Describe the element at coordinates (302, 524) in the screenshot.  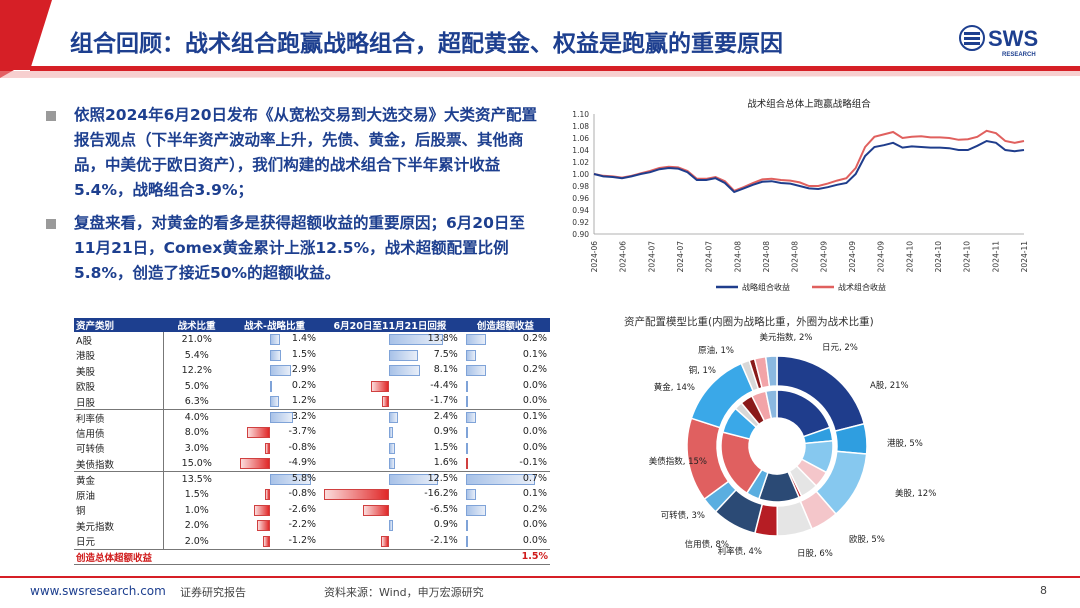
I see `cell-value: -2.2%` at that location.